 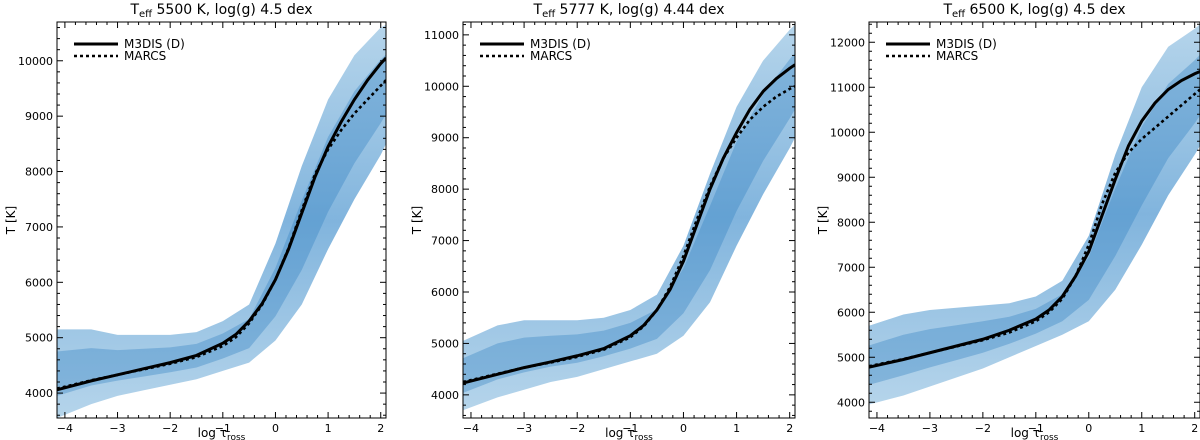 What do you see at coordinates (629, 11) in the screenshot?
I see `chart-title: Teff 5777 K, log(g) 4.44 dex` at bounding box center [629, 11].